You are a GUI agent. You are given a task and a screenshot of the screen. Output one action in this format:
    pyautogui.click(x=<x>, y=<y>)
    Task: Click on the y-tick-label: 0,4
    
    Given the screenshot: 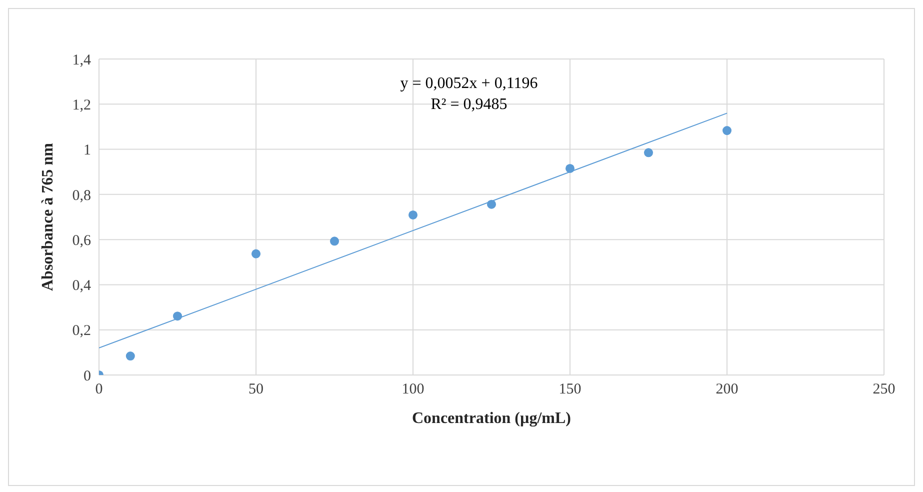 What is the action you would take?
    pyautogui.click(x=82, y=286)
    